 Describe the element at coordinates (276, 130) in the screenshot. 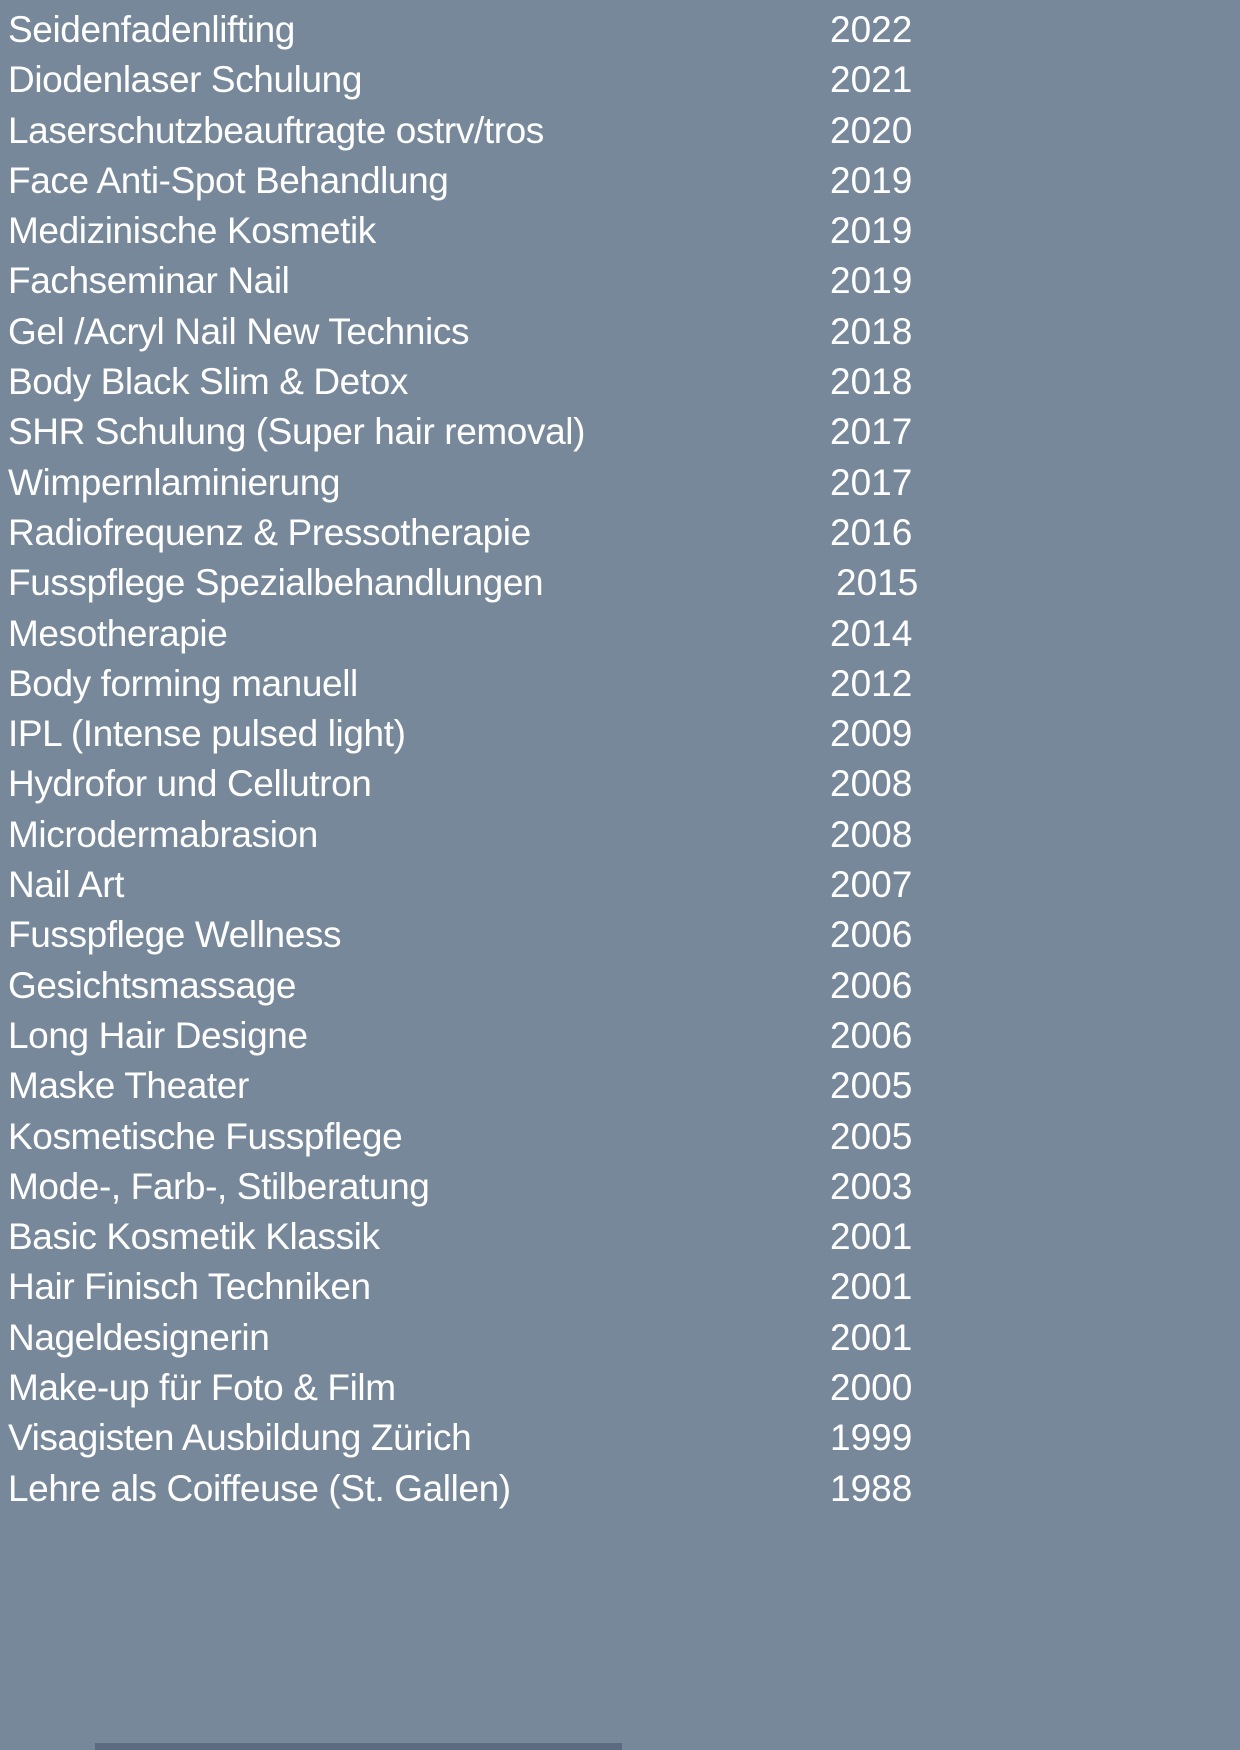

I see `entry-label: Laserschutzbeauftragte ostrv/tros` at that location.